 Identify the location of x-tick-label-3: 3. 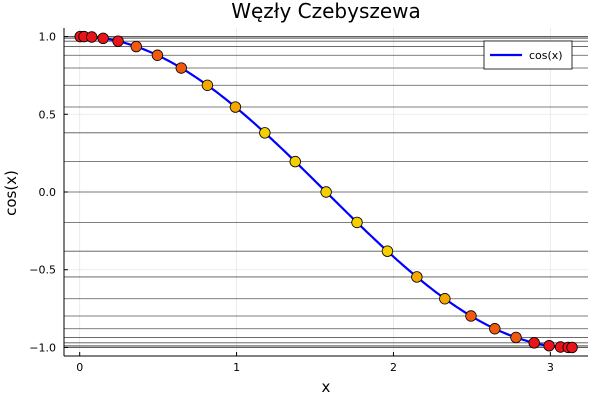
(550, 367).